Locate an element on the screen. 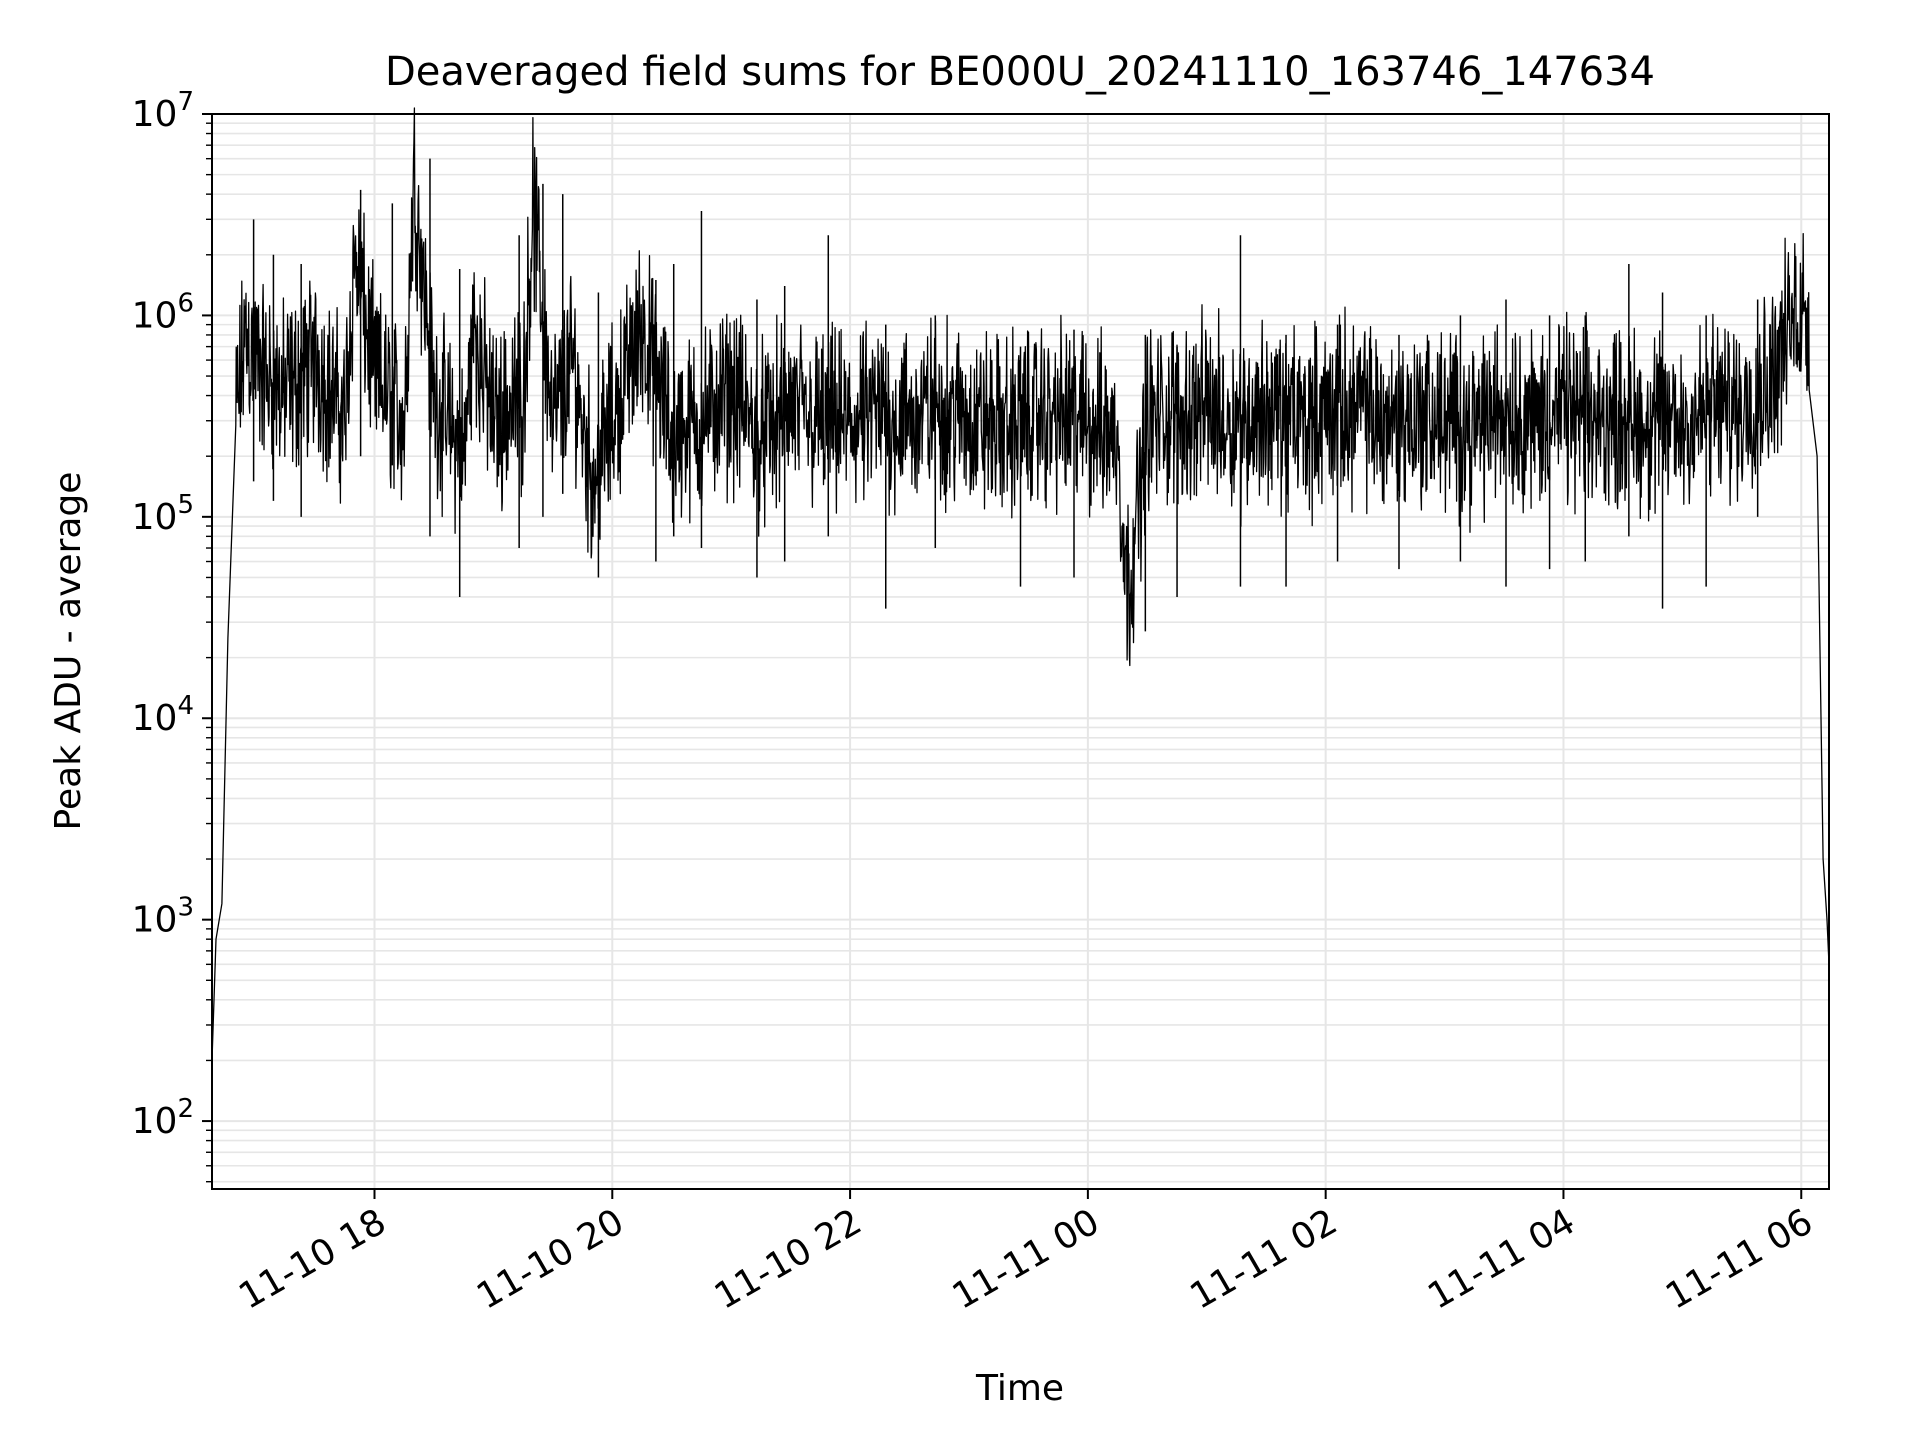 This screenshot has height=1440, width=1920. x-tick-label: 11-10 20 is located at coordinates (550, 1259).